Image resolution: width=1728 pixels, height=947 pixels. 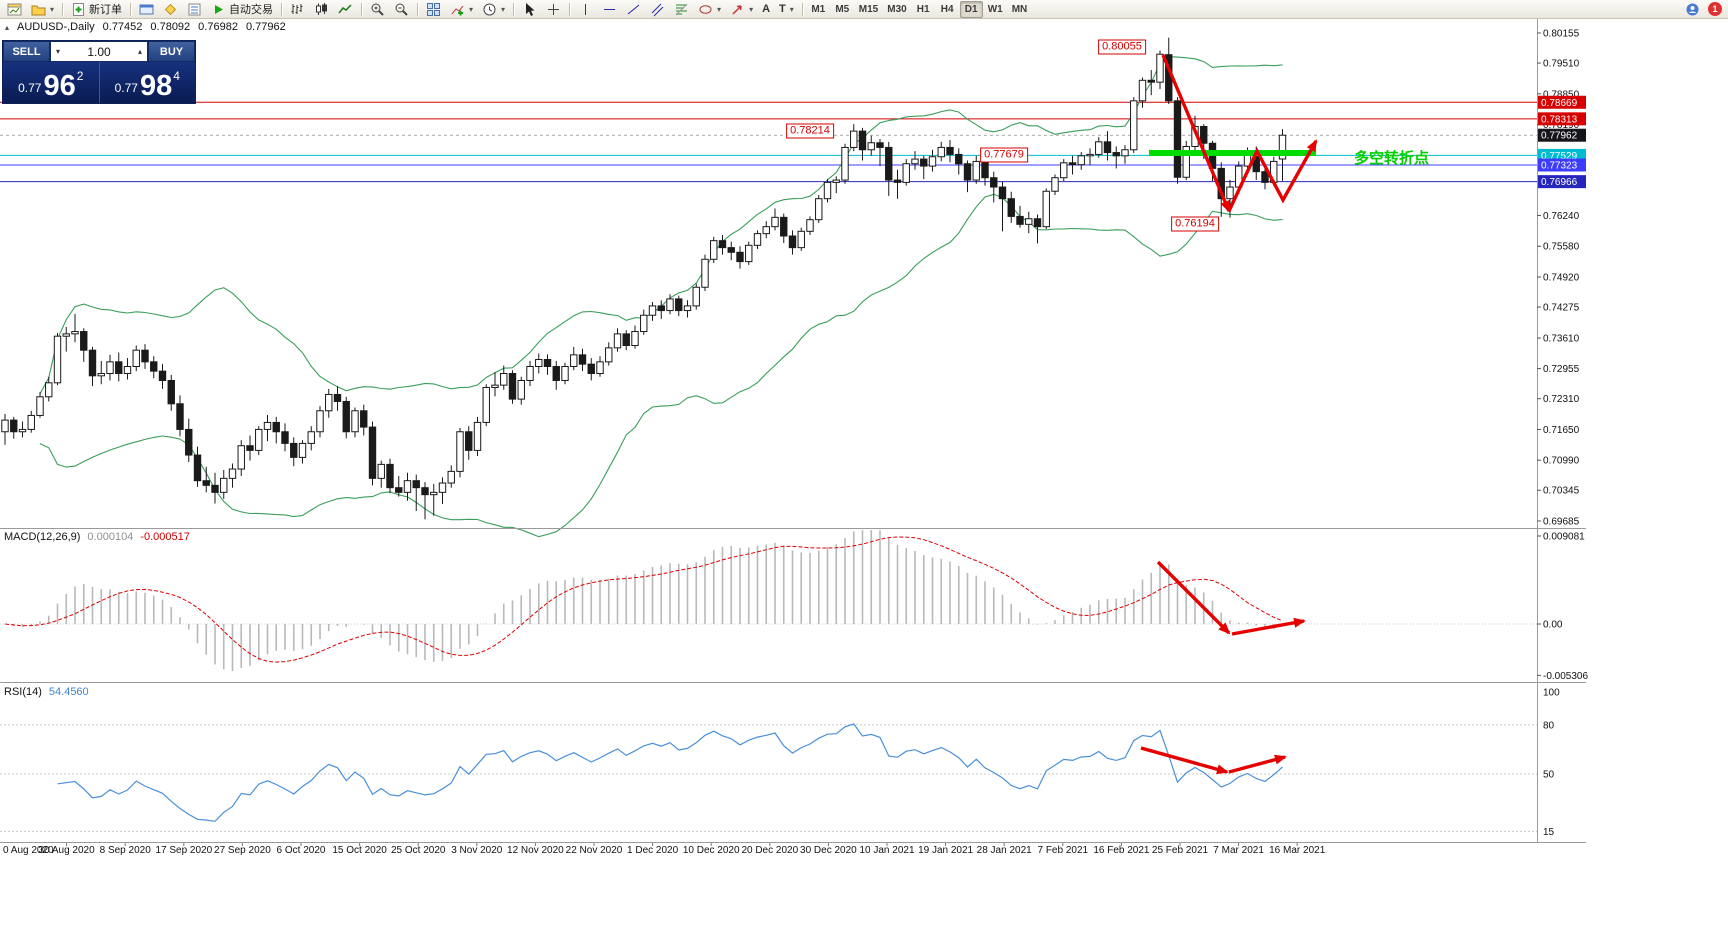 What do you see at coordinates (1122, 47) in the screenshot?
I see `price-callout: 0.80055` at bounding box center [1122, 47].